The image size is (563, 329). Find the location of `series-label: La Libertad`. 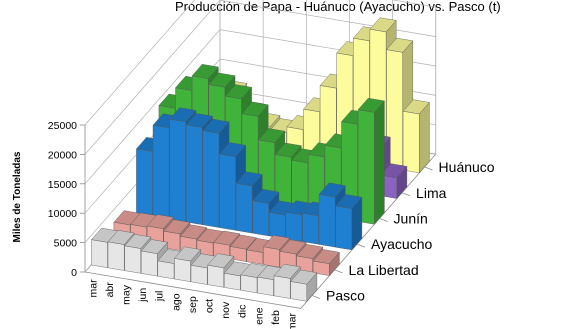

series-label: La Libertad is located at coordinates (384, 270).